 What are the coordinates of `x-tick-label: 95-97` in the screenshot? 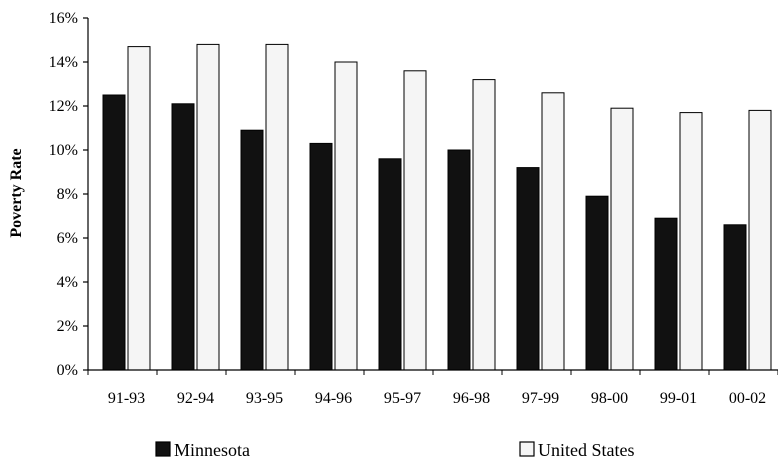 It's located at (402, 398).